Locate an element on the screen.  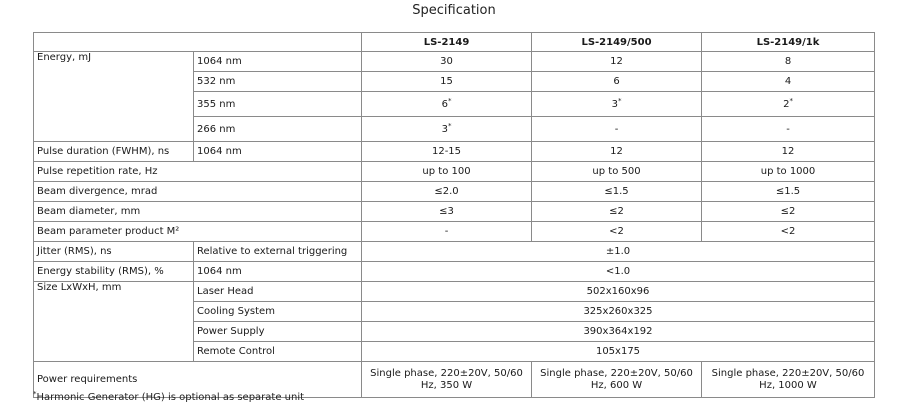
table-row: Beam divergence, mrad ≤2.0 ≤1.5 ≤1.5 is located at coordinates (454, 191).